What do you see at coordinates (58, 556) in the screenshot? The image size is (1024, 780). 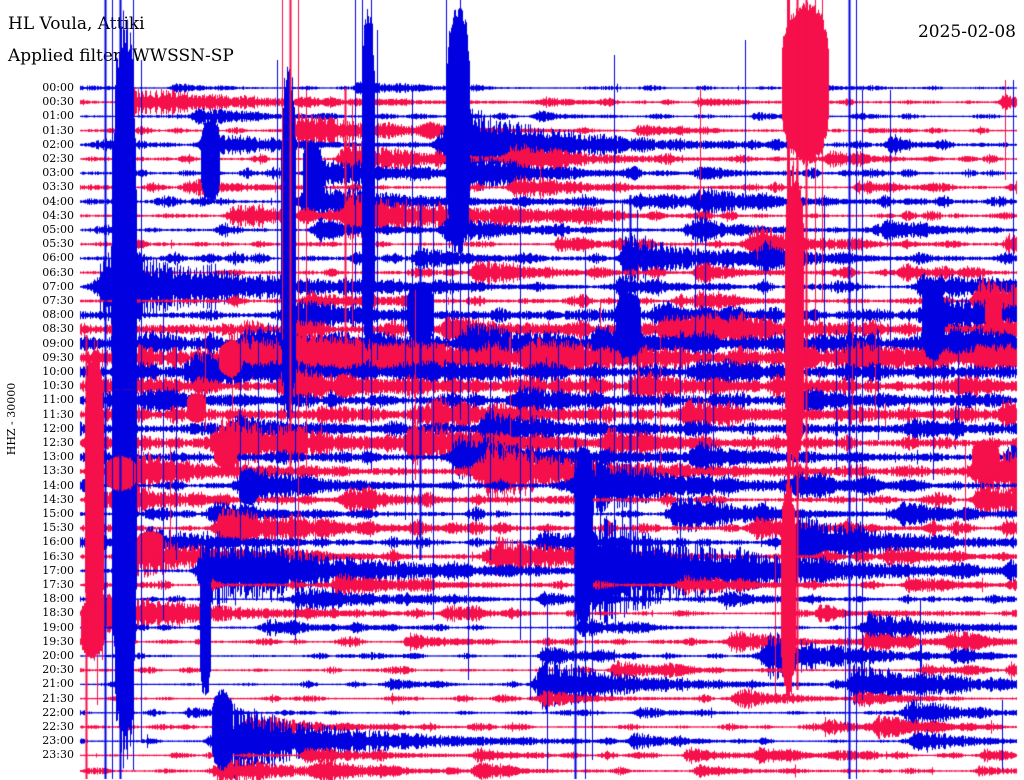 I see `time-label: 16:30` at bounding box center [58, 556].